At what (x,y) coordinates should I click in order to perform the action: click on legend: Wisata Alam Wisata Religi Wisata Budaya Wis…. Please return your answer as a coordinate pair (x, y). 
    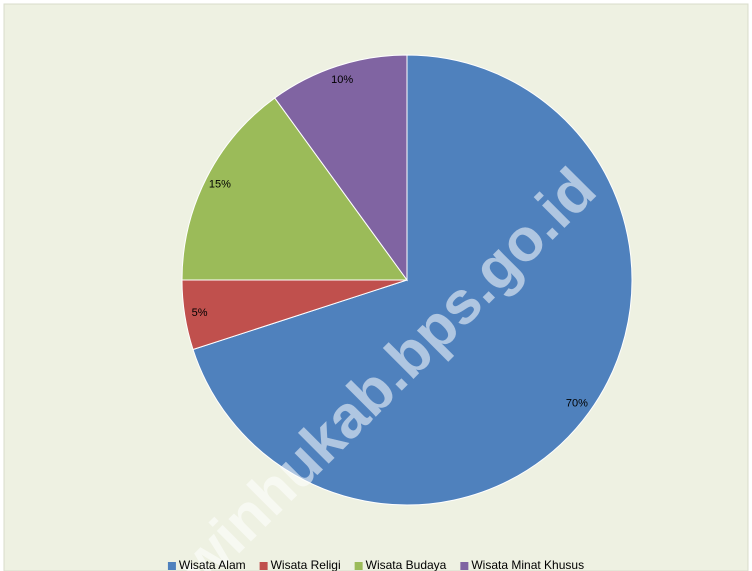
    Looking at the image, I should click on (375, 564).